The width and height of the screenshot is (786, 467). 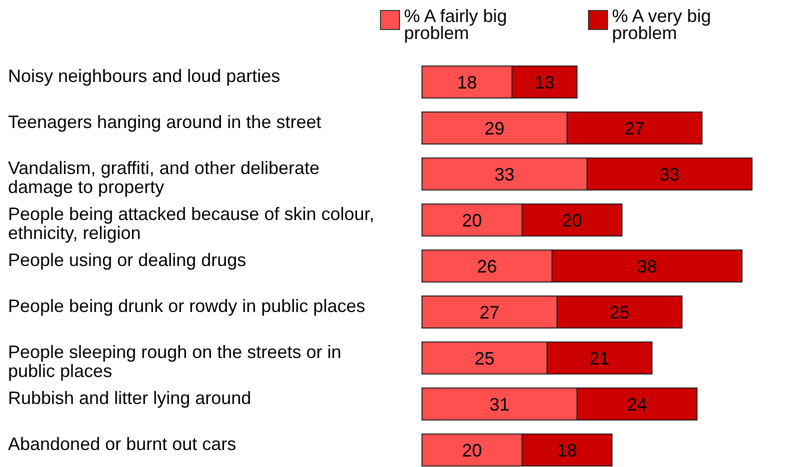 I want to click on data-label: 38, so click(x=647, y=266).